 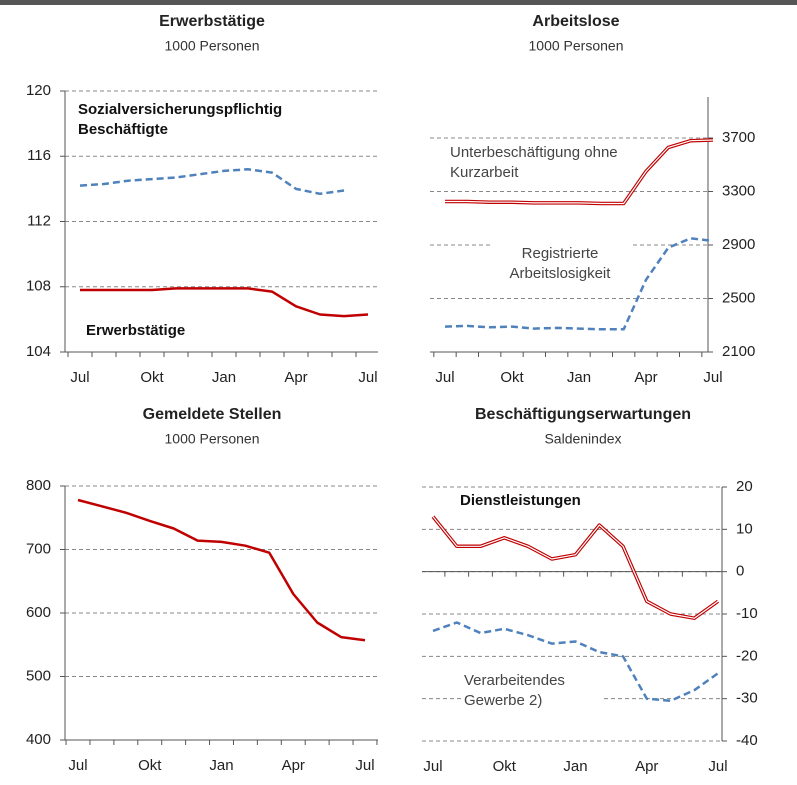 What do you see at coordinates (38, 612) in the screenshot?
I see `y-tick-label: 600` at bounding box center [38, 612].